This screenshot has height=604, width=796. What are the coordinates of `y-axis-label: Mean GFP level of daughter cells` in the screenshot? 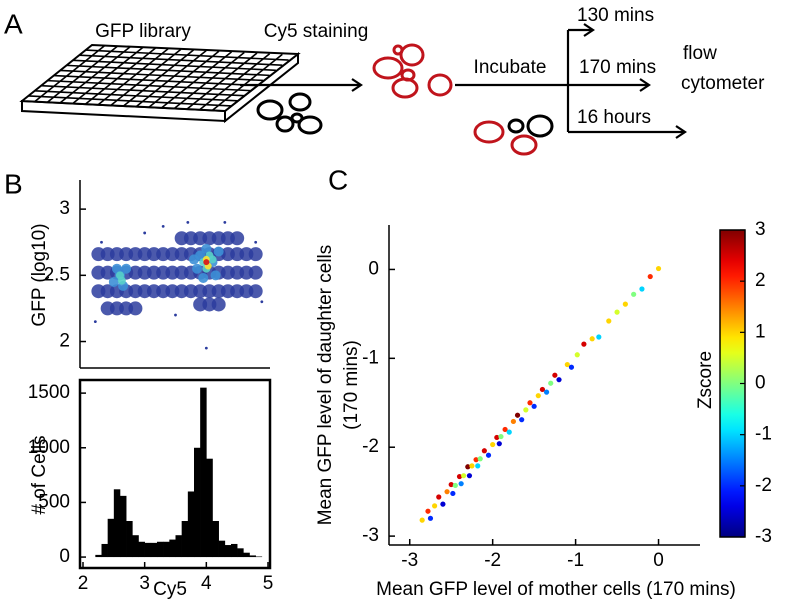 It's located at (325, 385).